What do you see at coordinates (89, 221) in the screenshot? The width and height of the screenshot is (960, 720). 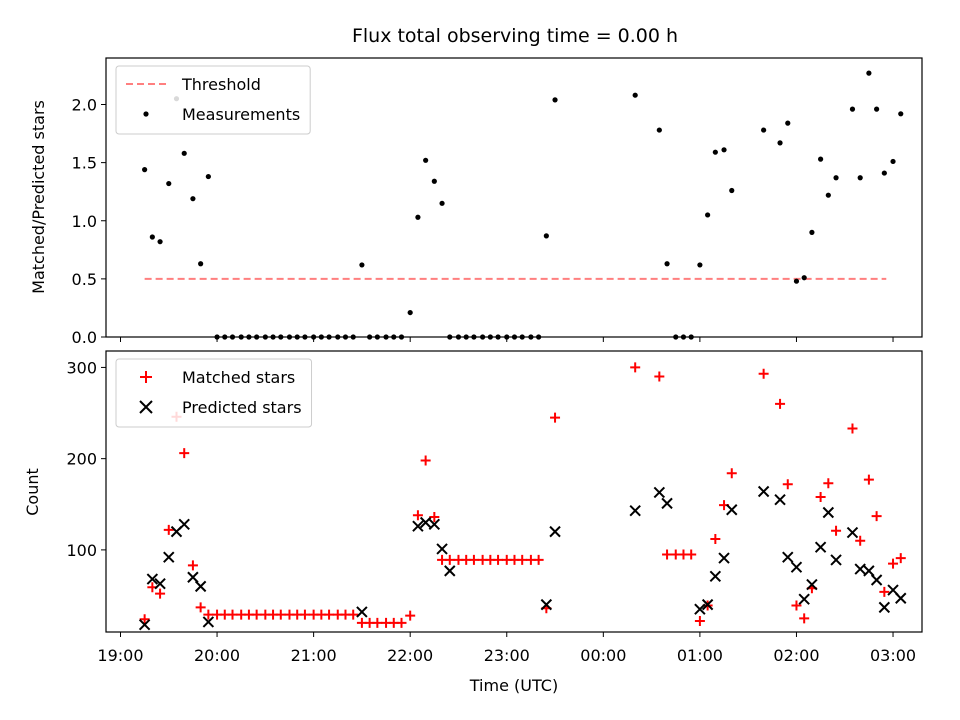 I see `ratio-y-ticks: 0.0 0.5 1.0 1.5 2.0` at bounding box center [89, 221].